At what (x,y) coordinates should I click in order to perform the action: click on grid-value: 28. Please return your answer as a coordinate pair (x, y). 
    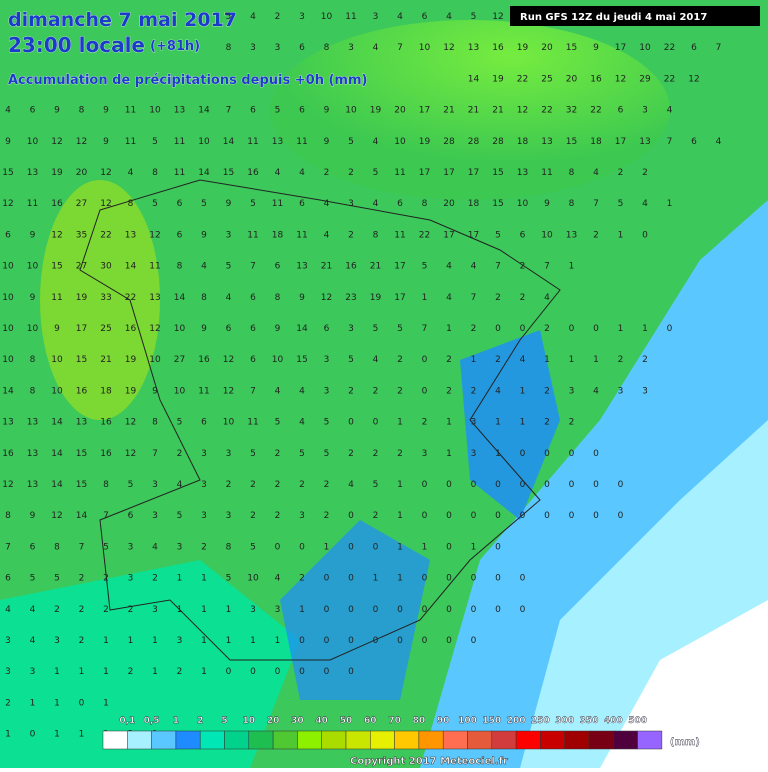
    Looking at the image, I should click on (498, 142).